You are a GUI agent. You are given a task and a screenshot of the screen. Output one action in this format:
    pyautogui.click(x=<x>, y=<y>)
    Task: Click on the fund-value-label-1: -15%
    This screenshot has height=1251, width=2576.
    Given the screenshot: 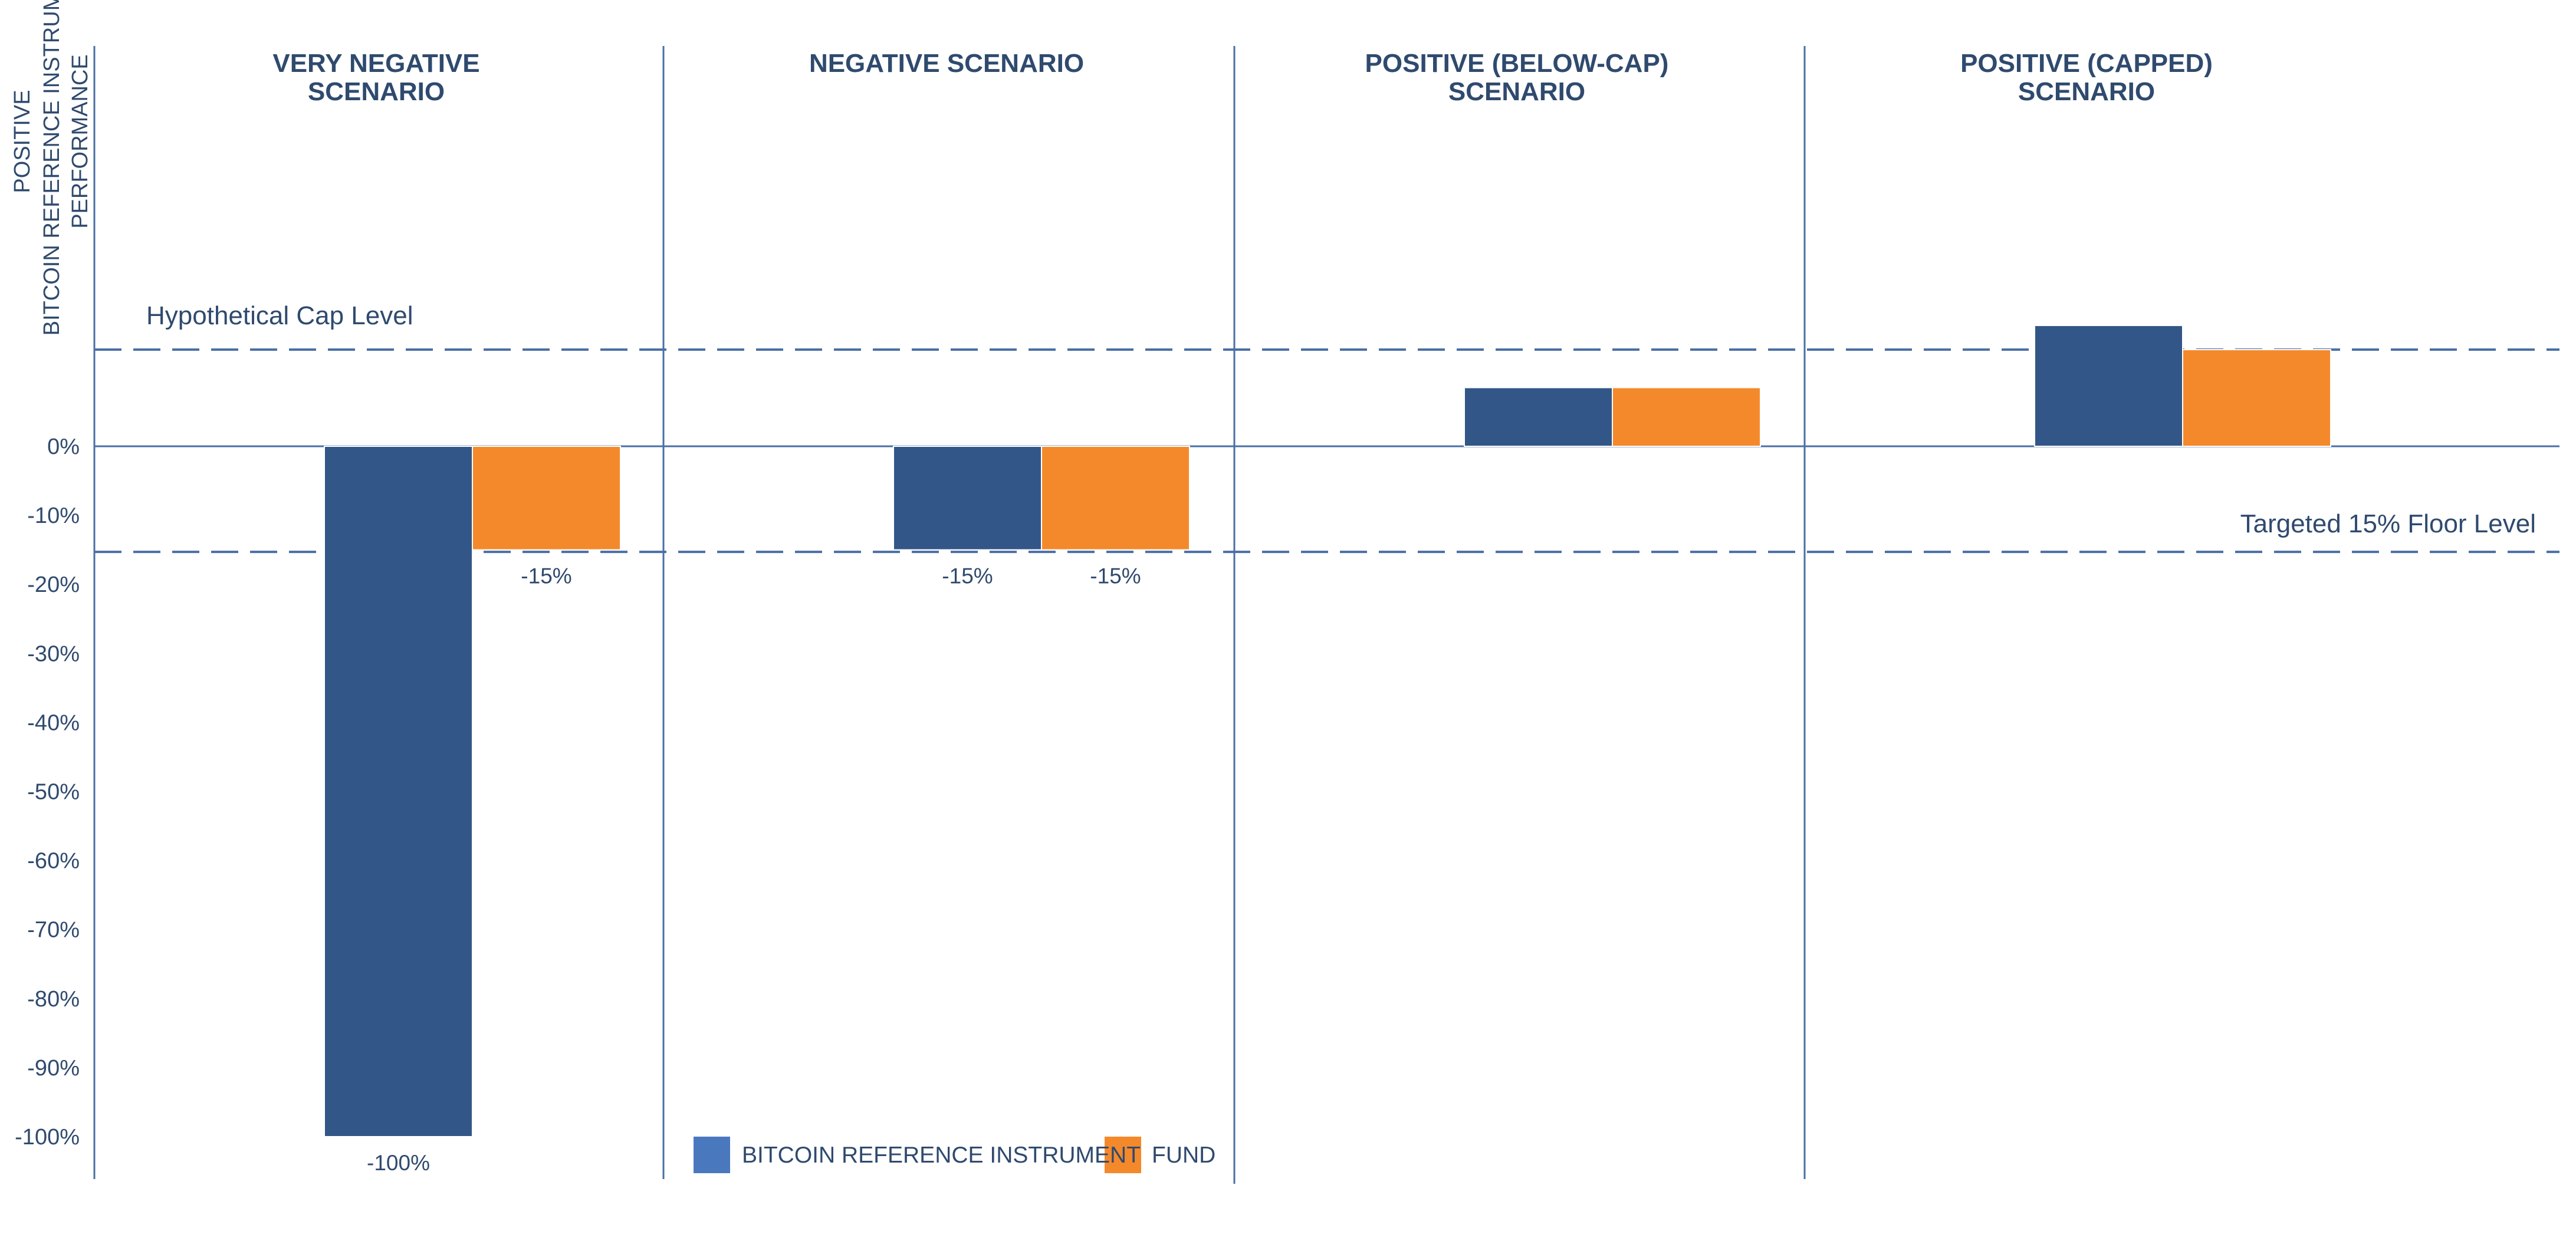 What is the action you would take?
    pyautogui.click(x=546, y=576)
    